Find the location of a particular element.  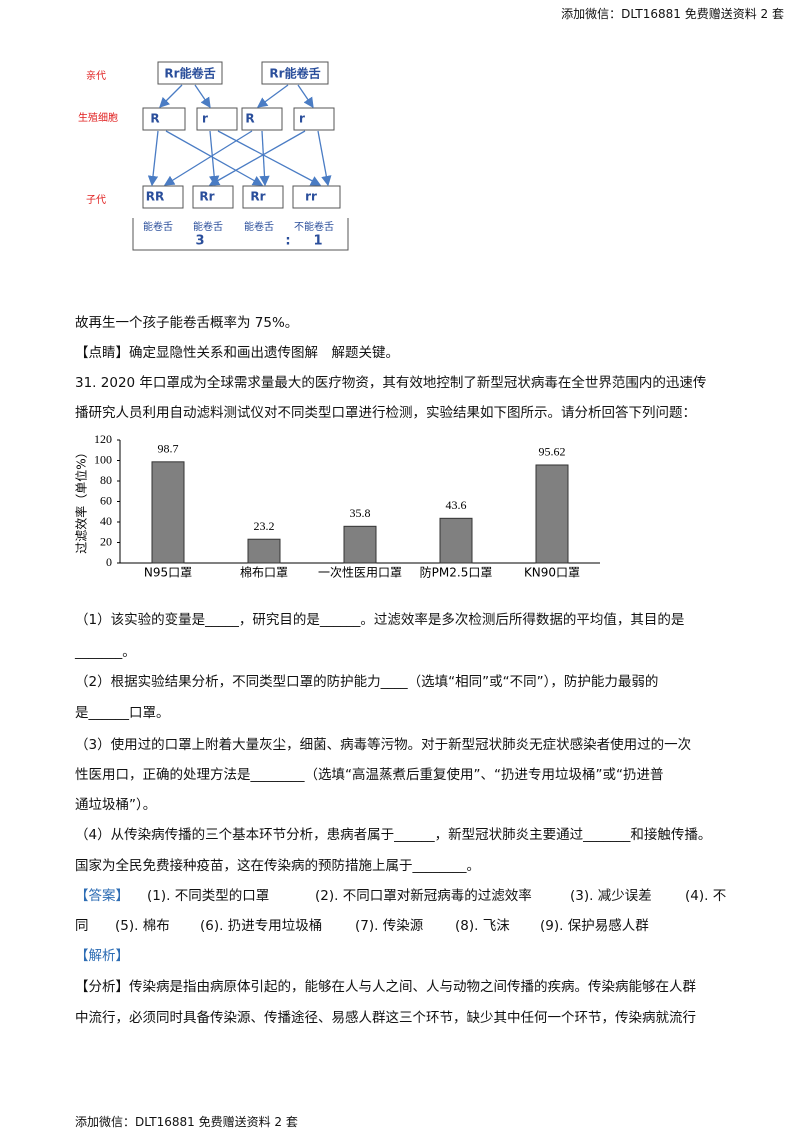

answer: (7). 传染源 is located at coordinates (389, 926).